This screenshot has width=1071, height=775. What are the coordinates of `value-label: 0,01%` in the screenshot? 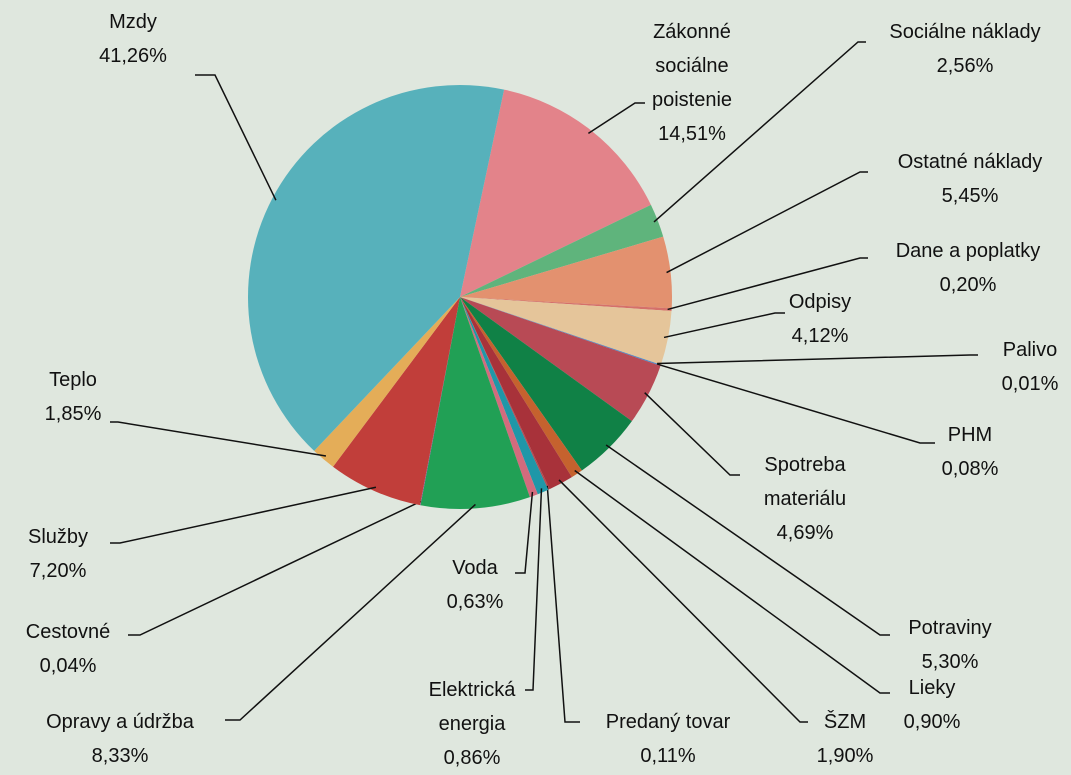 It's located at (1030, 384).